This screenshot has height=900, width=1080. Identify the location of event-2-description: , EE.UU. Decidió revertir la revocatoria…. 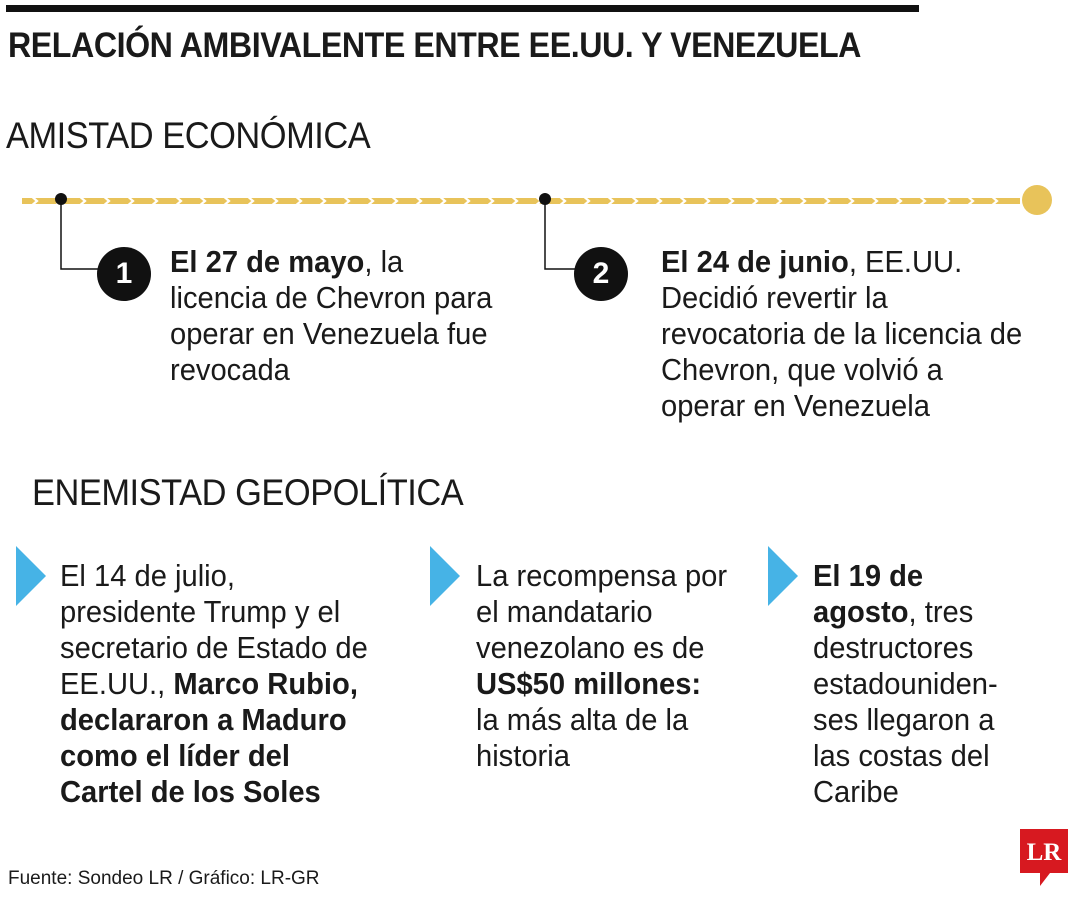
(842, 333).